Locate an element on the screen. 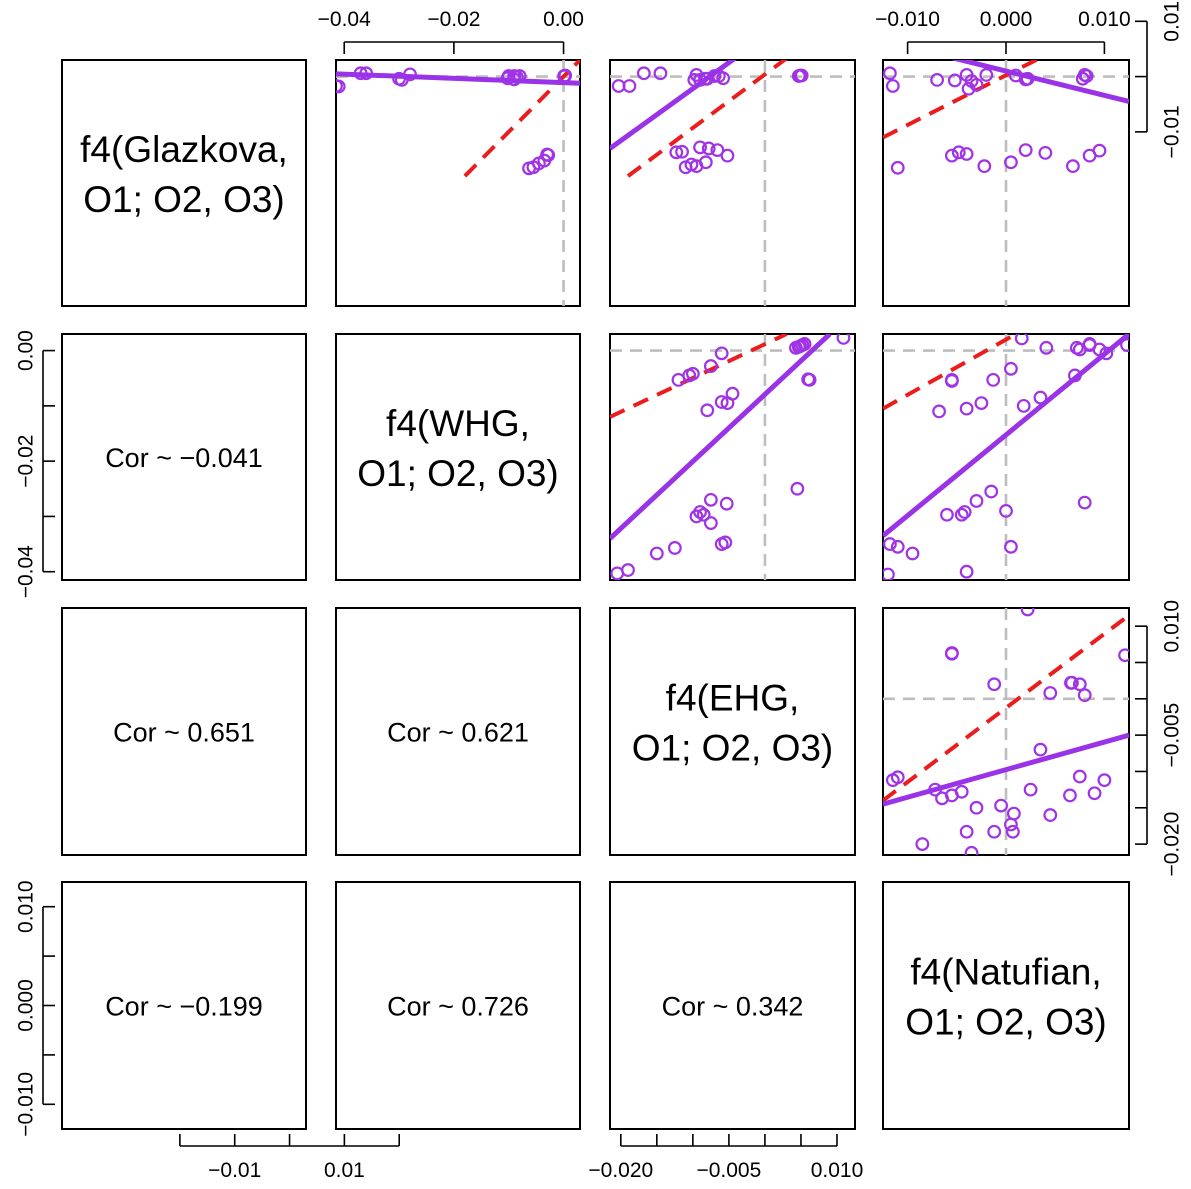 This screenshot has height=1189, width=1191. panel-frame-r1-c2 is located at coordinates (732, 457).